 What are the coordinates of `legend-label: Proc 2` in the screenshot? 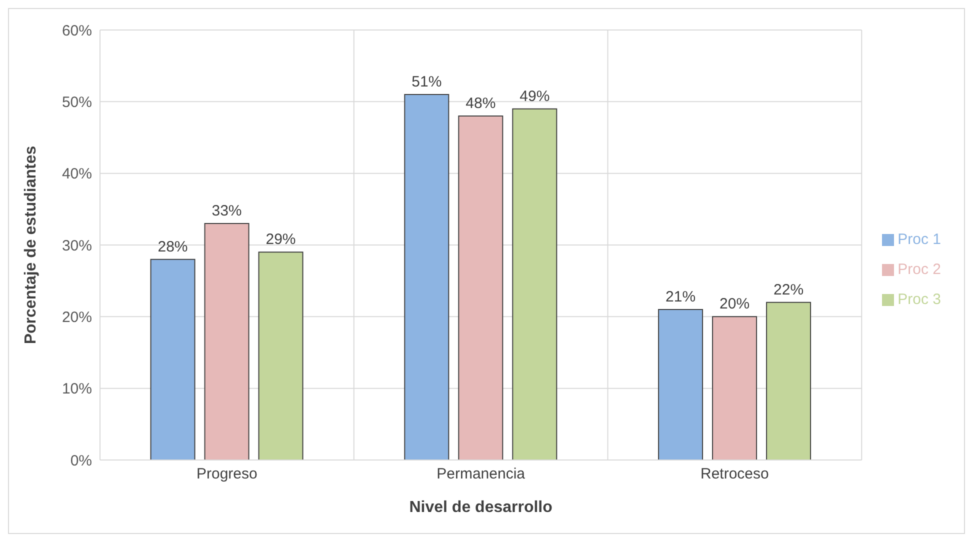 It's located at (919, 269).